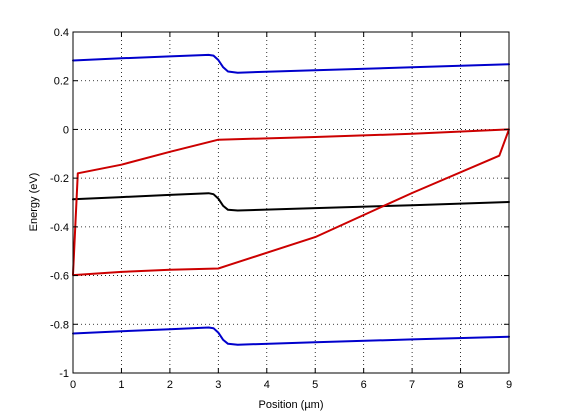 The height and width of the screenshot is (420, 561). What do you see at coordinates (61, 82) in the screenshot?
I see `y-tick-label: 0.2` at bounding box center [61, 82].